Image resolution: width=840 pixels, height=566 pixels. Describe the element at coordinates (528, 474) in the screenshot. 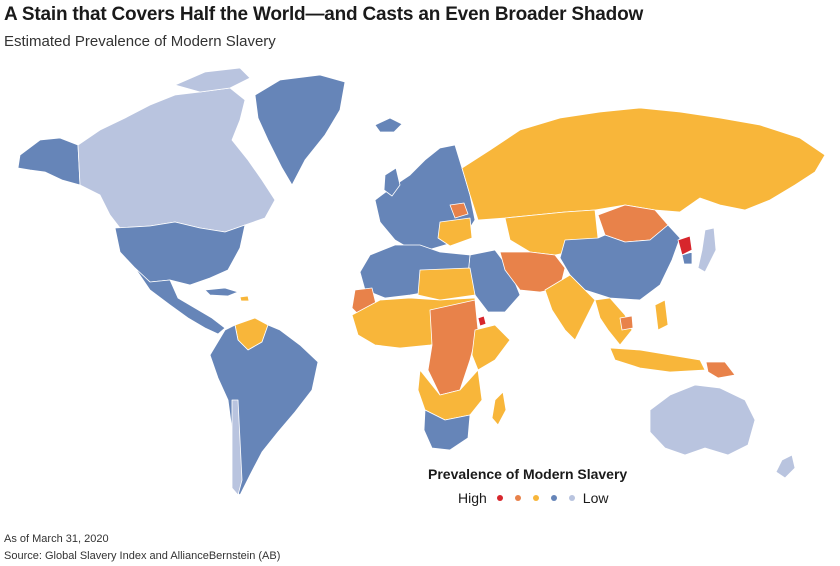

I see `legend-title: Prevalence of Modern Slavery` at that location.